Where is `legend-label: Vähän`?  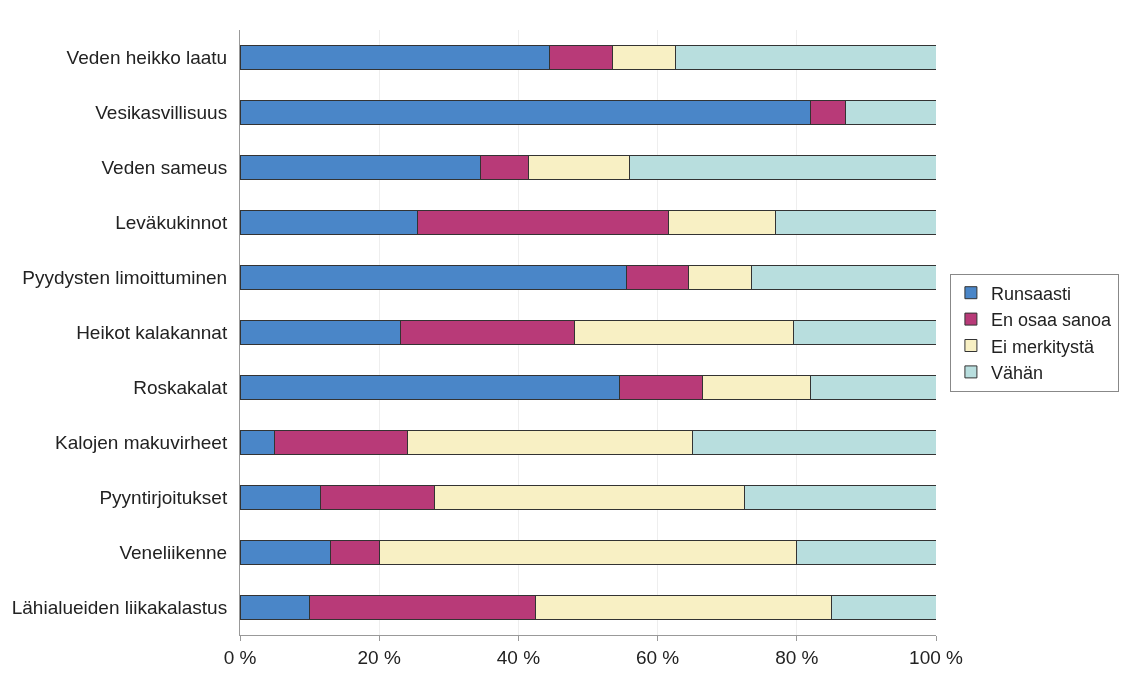 legend-label: Vähän is located at coordinates (1016, 372).